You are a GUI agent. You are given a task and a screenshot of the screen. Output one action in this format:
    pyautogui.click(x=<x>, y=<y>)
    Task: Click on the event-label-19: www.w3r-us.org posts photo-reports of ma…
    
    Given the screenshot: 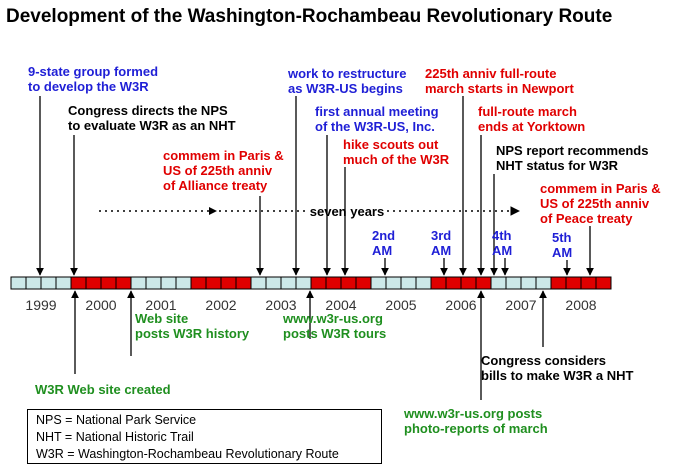 What is the action you would take?
    pyautogui.click(x=476, y=421)
    